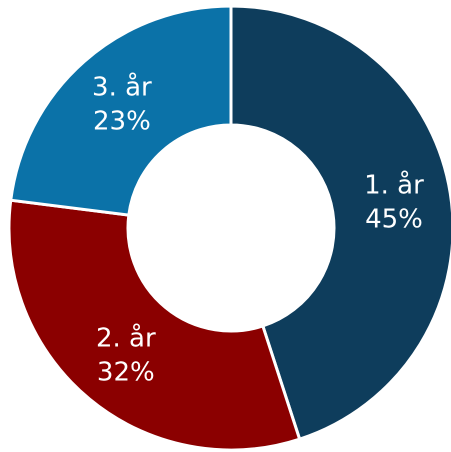  Describe the element at coordinates (394, 185) in the screenshot. I see `slice-category-label: 1. år` at that location.